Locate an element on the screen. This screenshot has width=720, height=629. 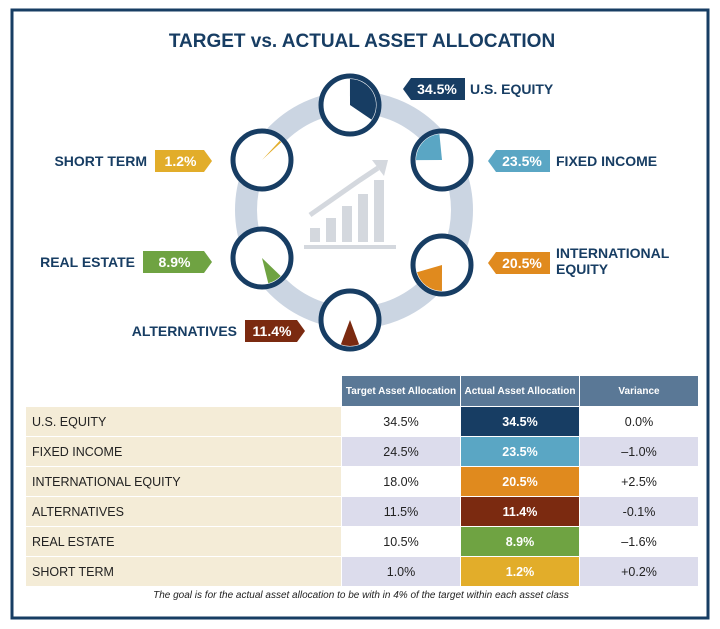
gauge-label: ALTERNATIVES is located at coordinates (184, 331).